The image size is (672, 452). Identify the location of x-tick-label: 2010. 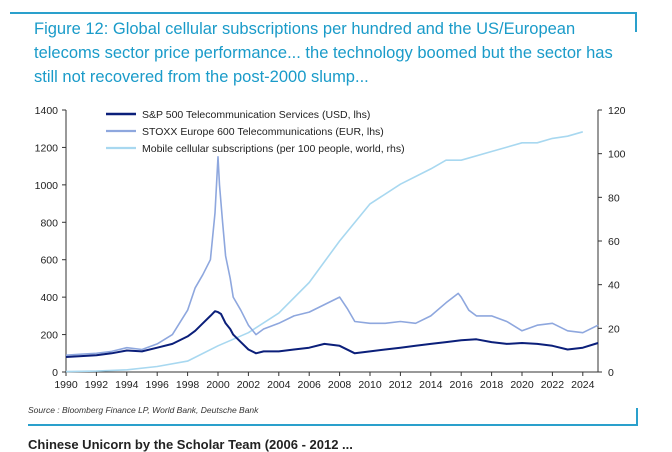
(370, 385).